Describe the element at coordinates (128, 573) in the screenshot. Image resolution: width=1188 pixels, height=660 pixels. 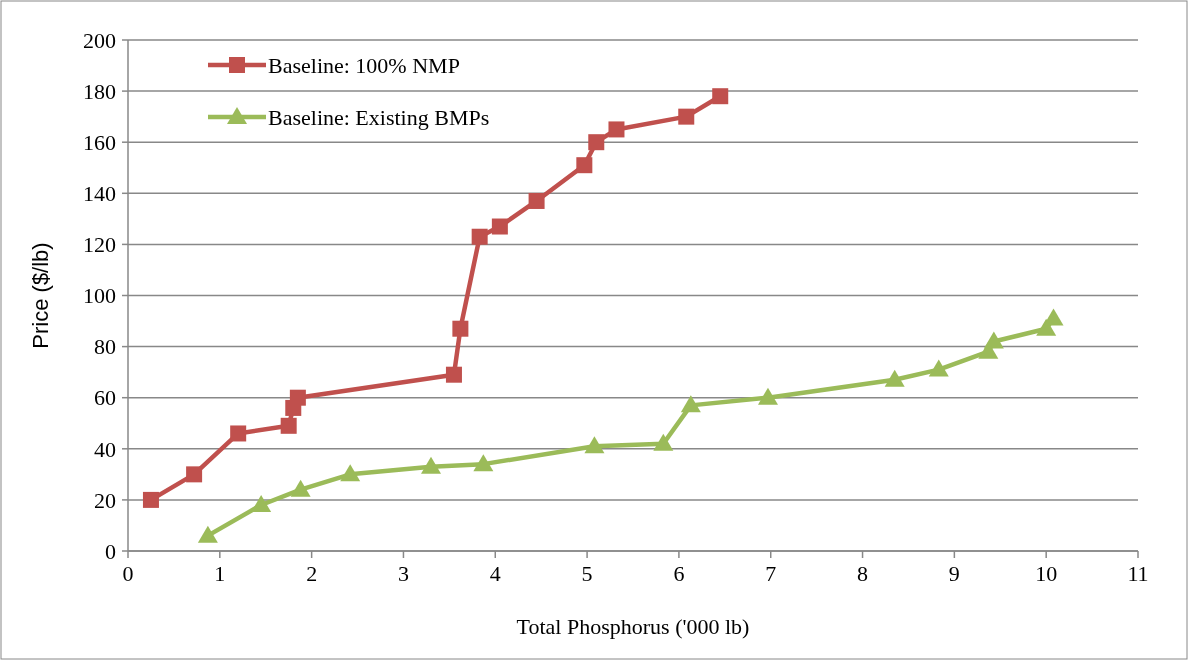
I see `x-tick-label: 0` at that location.